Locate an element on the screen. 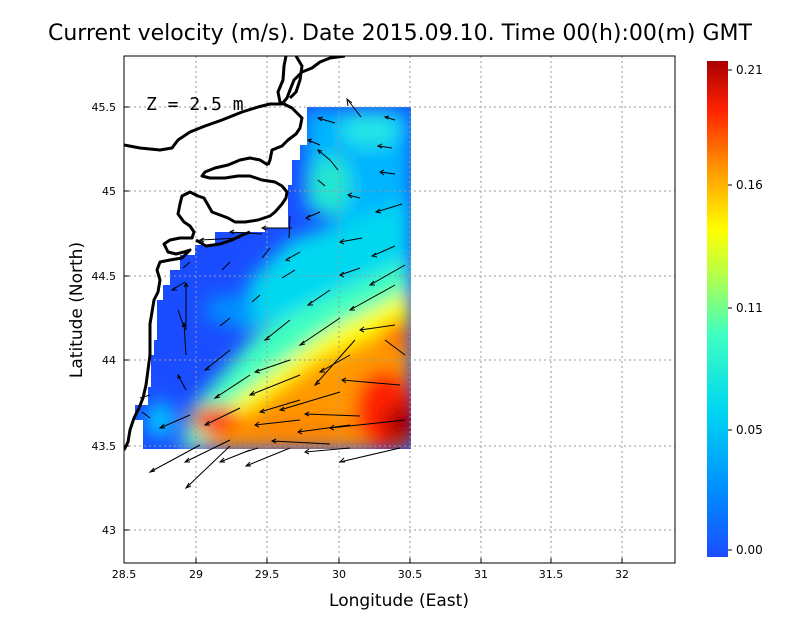 The width and height of the screenshot is (800, 618). x-axis-label: Longitude (East) is located at coordinates (399, 601).